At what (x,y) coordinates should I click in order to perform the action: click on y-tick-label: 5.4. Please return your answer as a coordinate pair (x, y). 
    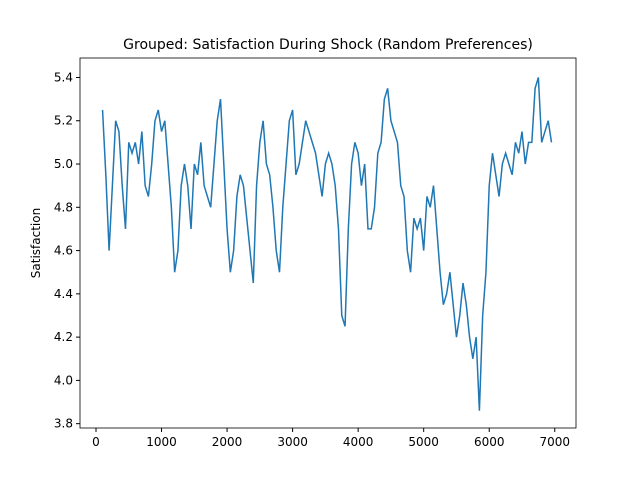
    Looking at the image, I should click on (63, 77).